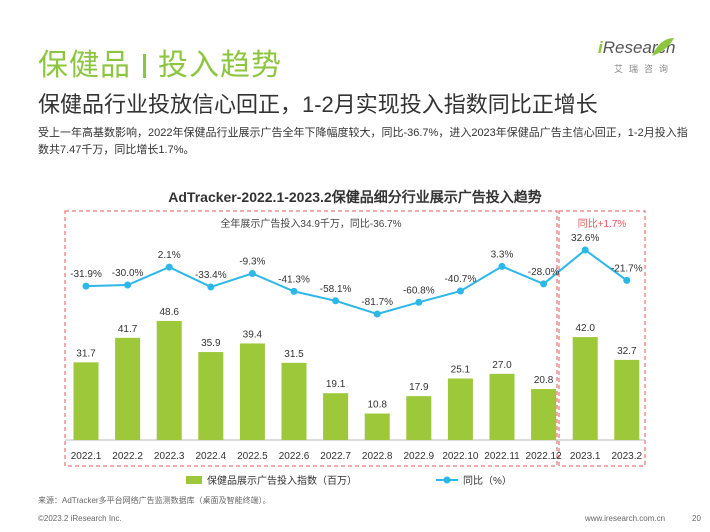  What do you see at coordinates (585, 328) in the screenshot?
I see `bar-value-label: 42.0` at bounding box center [585, 328].